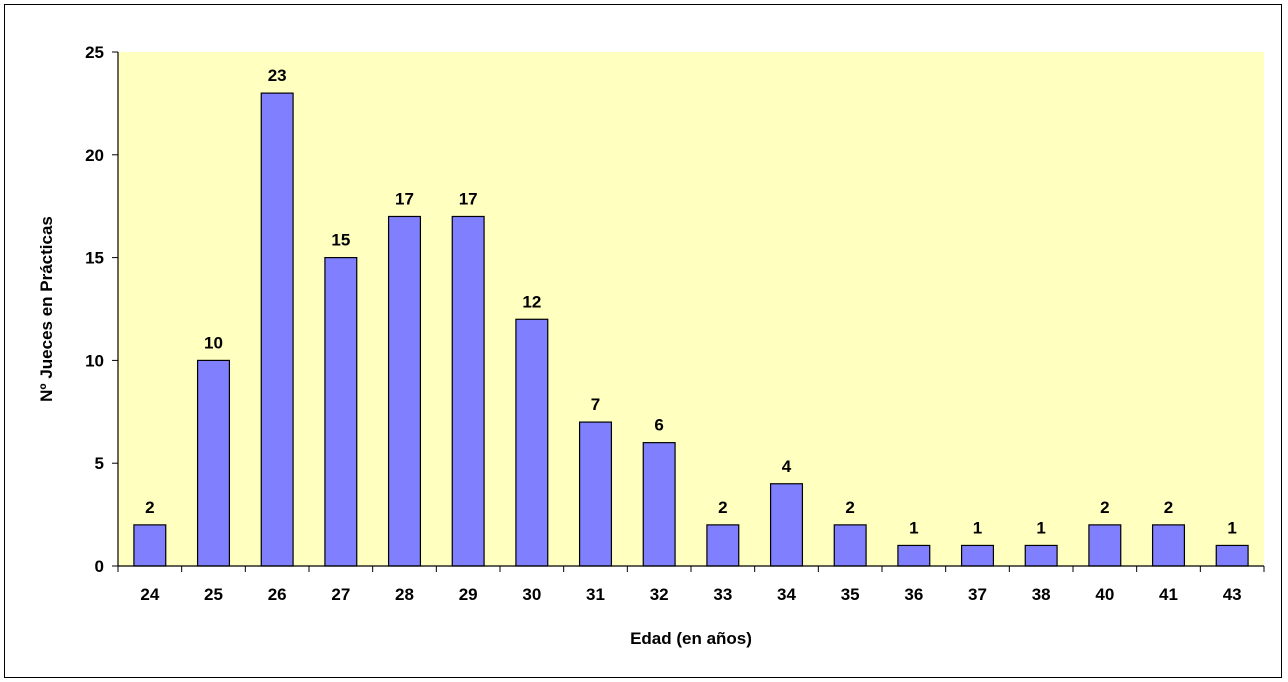  Describe the element at coordinates (531, 301) in the screenshot. I see `data-label-30: 12` at that location.